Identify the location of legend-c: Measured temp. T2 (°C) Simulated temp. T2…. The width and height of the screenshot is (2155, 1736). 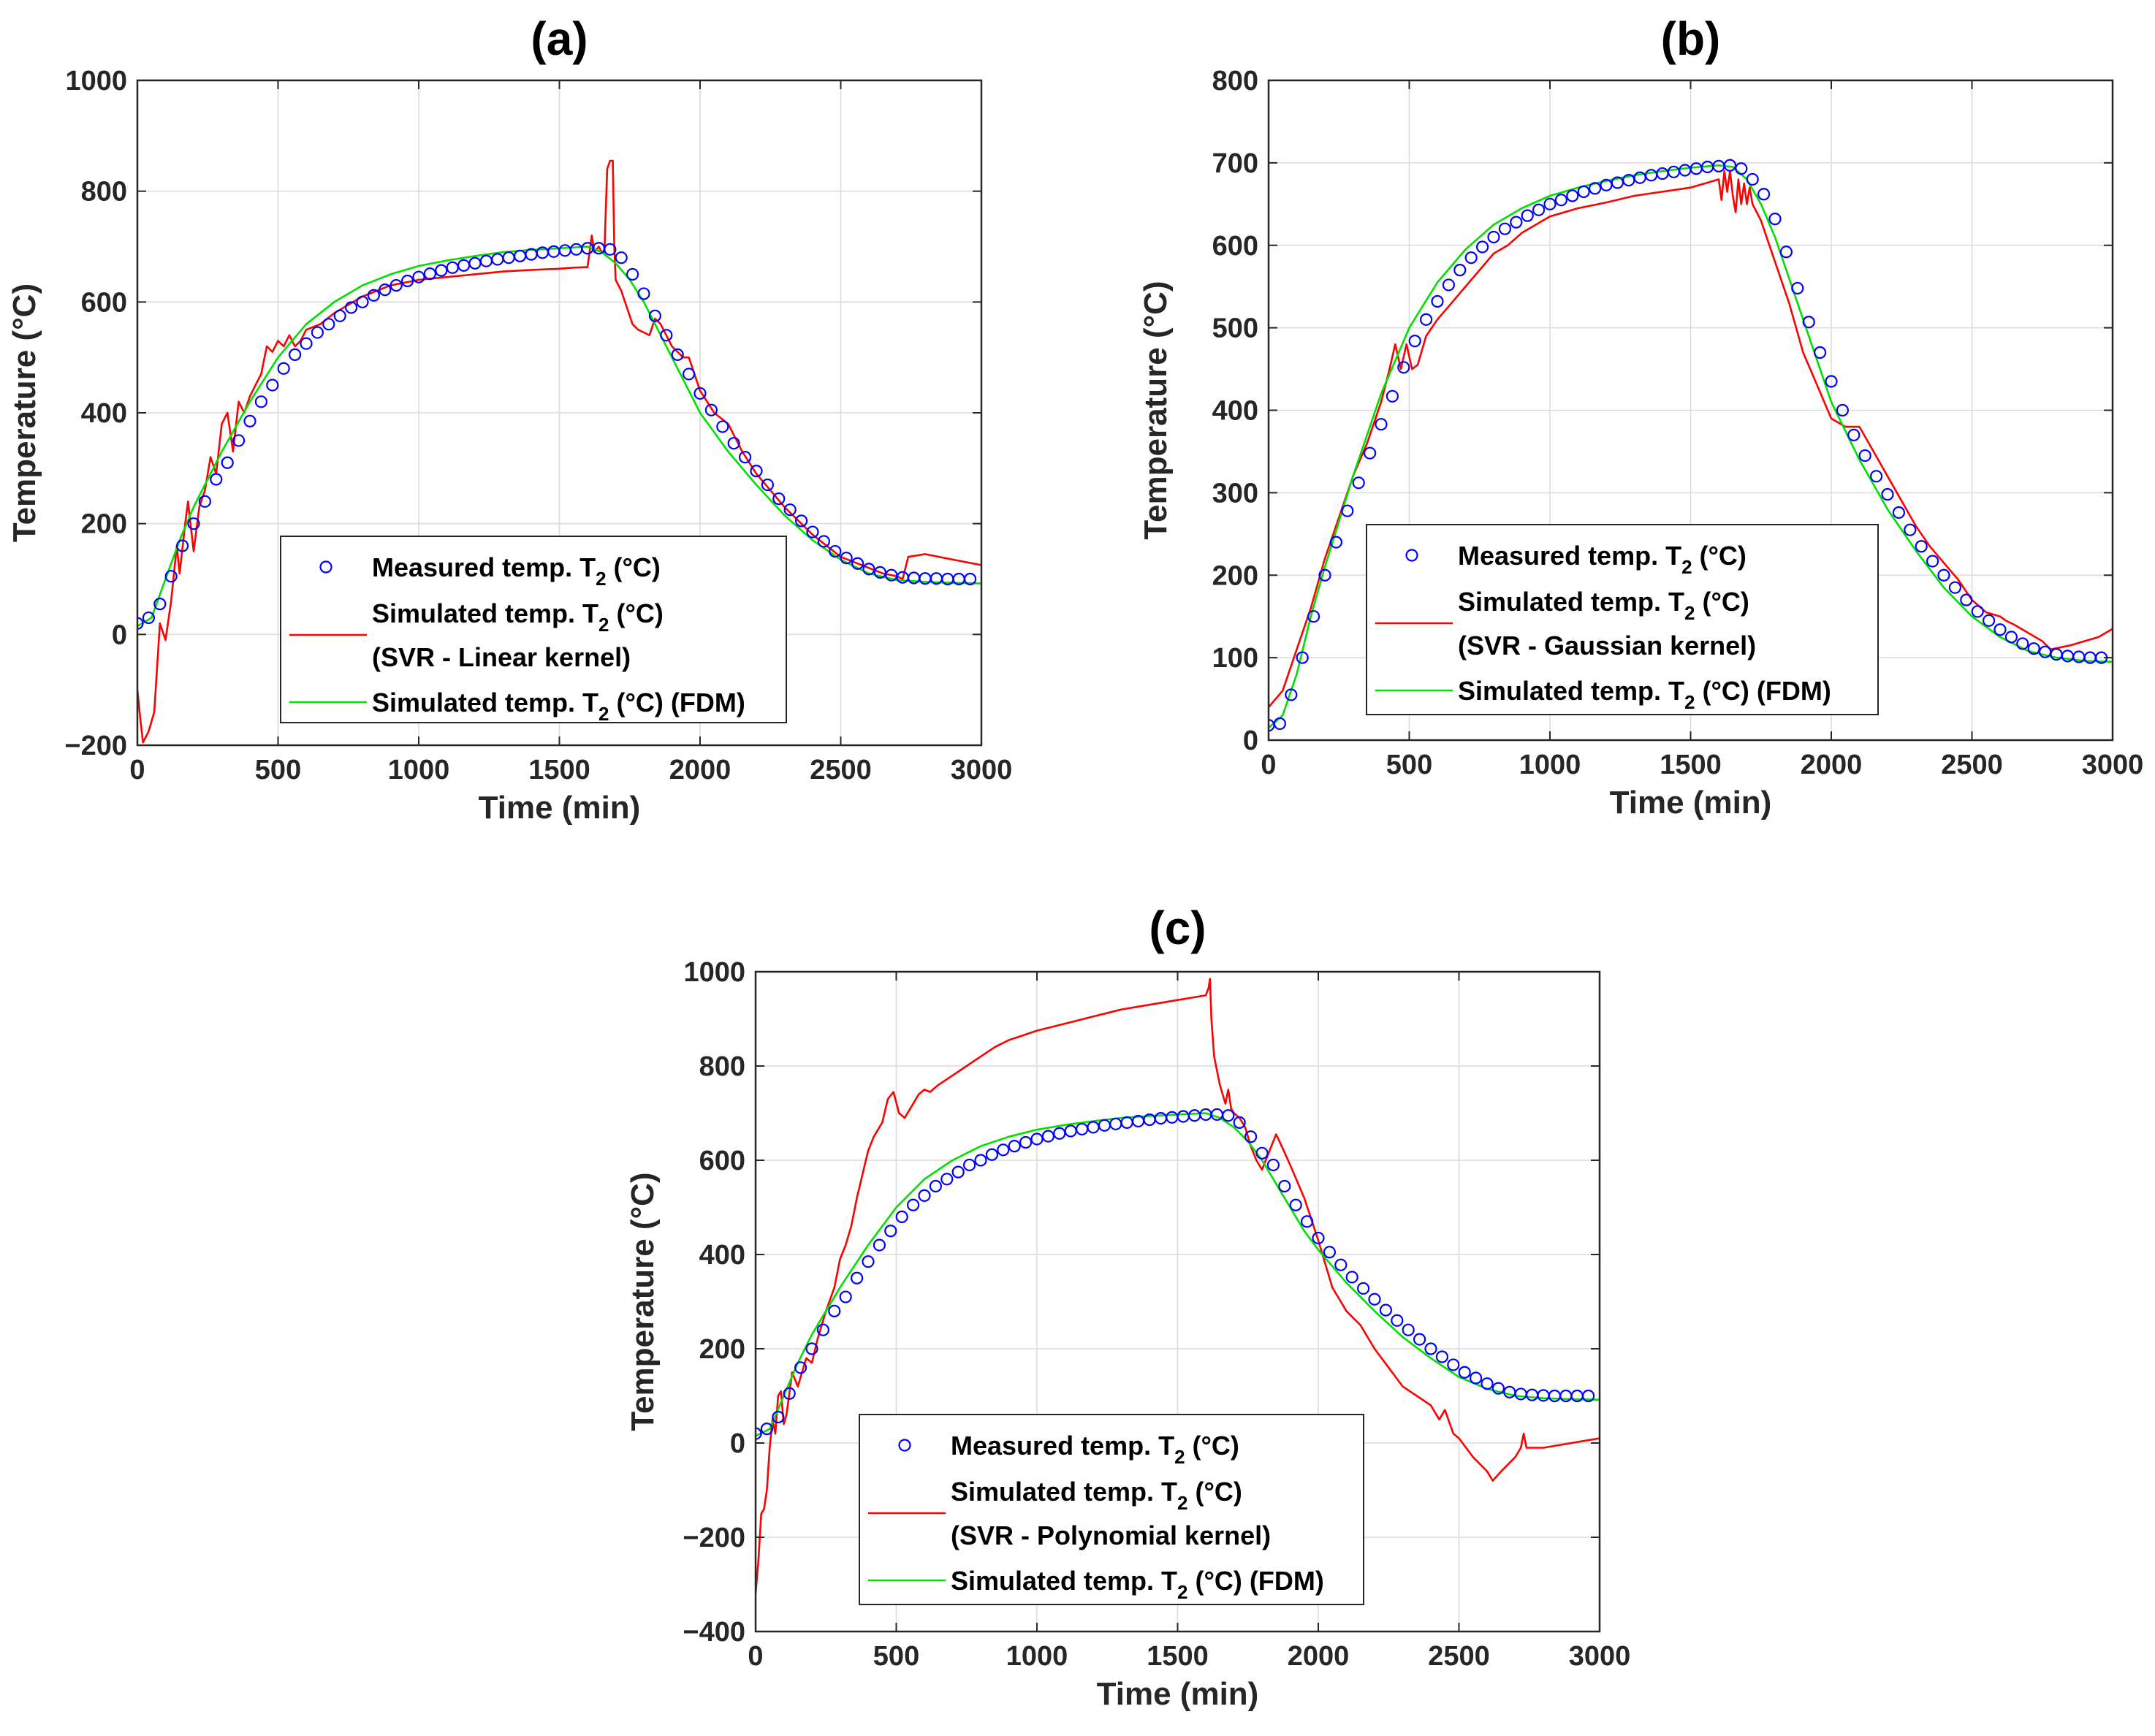
(1112, 1509).